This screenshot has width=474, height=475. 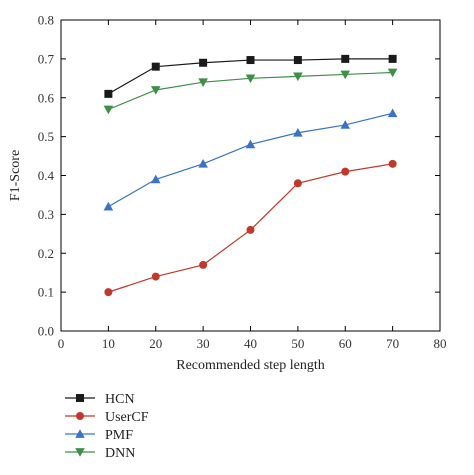 What do you see at coordinates (80, 416) in the screenshot?
I see `legend-marker-usercf` at bounding box center [80, 416].